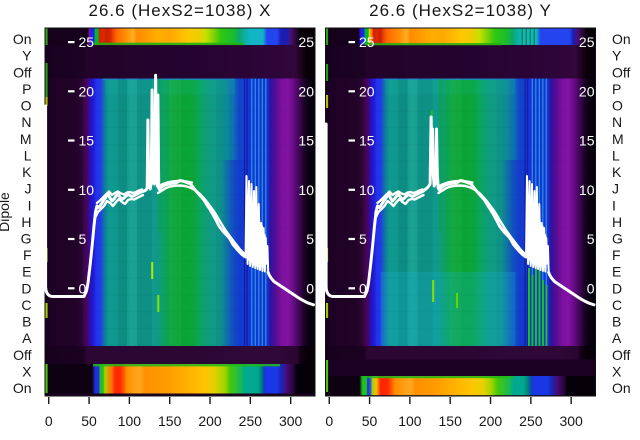 This screenshot has width=640, height=440. Describe the element at coordinates (6, 212) in the screenshot. I see `svg-text: Dipole` at that location.